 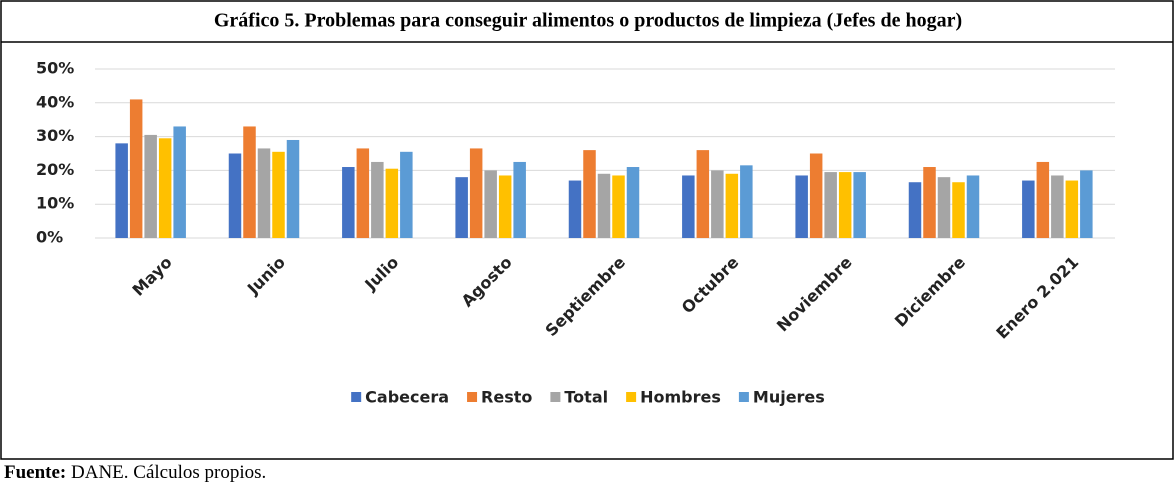 What do you see at coordinates (789, 397) in the screenshot?
I see `legend-label: Mujeres` at bounding box center [789, 397].